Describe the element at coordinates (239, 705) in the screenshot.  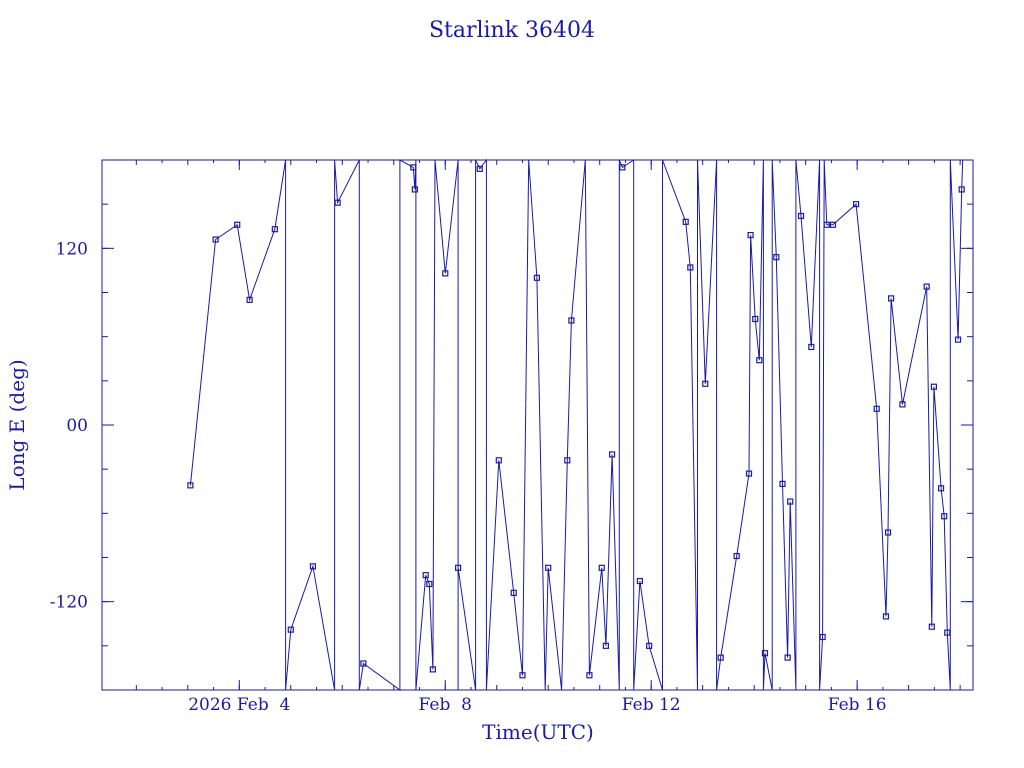
I see `x-tick-label: 2026 Feb 4` at that location.